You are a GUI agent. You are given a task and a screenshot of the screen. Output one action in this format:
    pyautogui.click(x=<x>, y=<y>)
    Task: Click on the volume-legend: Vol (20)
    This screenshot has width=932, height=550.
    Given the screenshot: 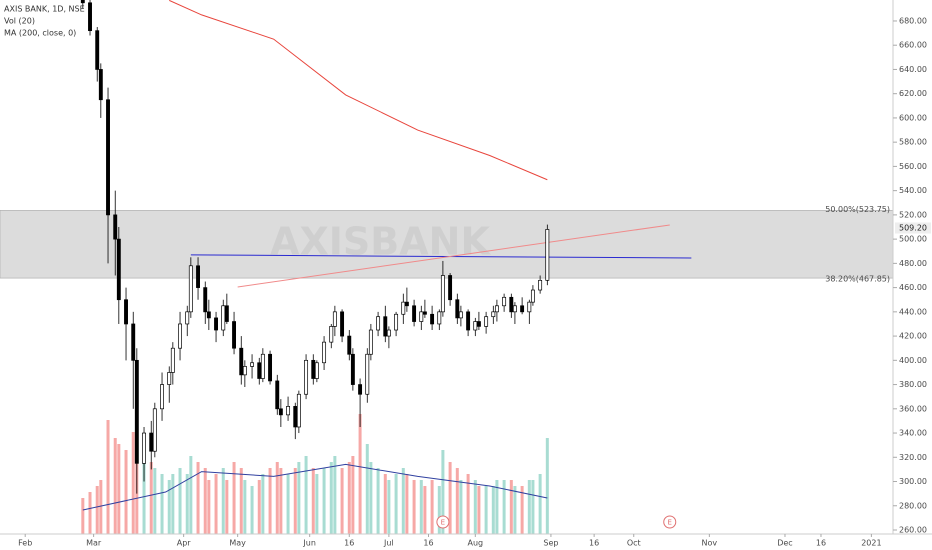 What is the action you would take?
    pyautogui.click(x=19, y=21)
    